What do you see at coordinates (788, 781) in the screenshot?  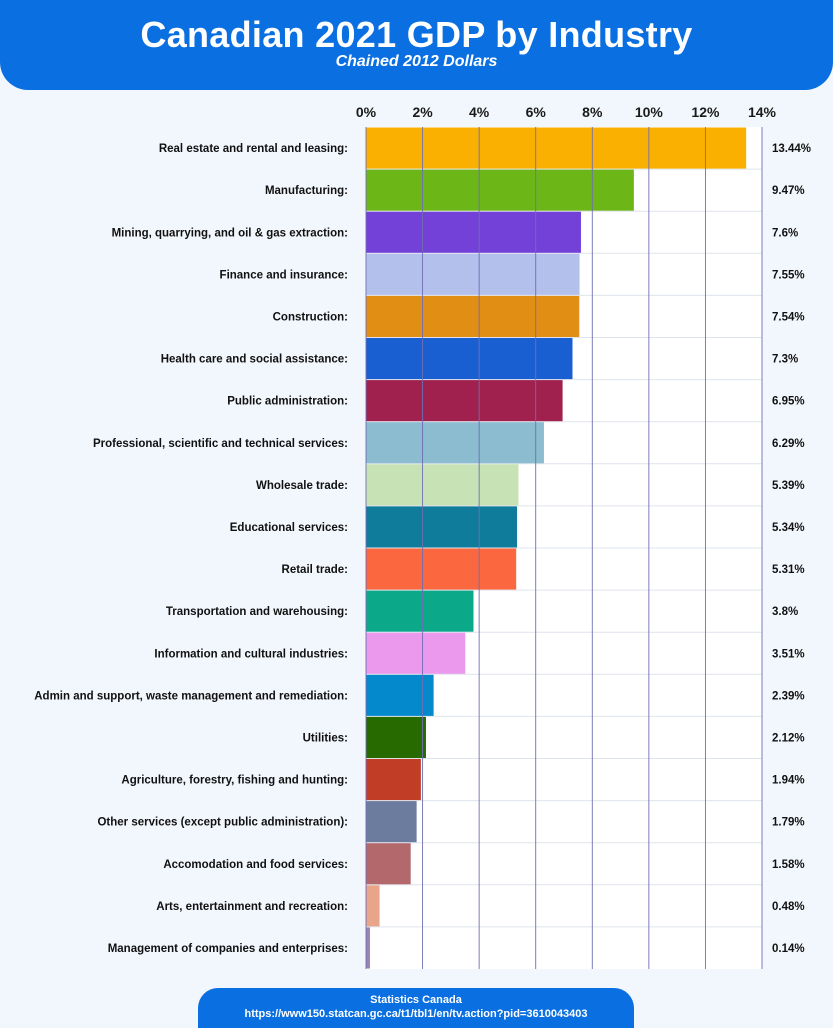 I see `value-label: 1.94%` at bounding box center [788, 781].